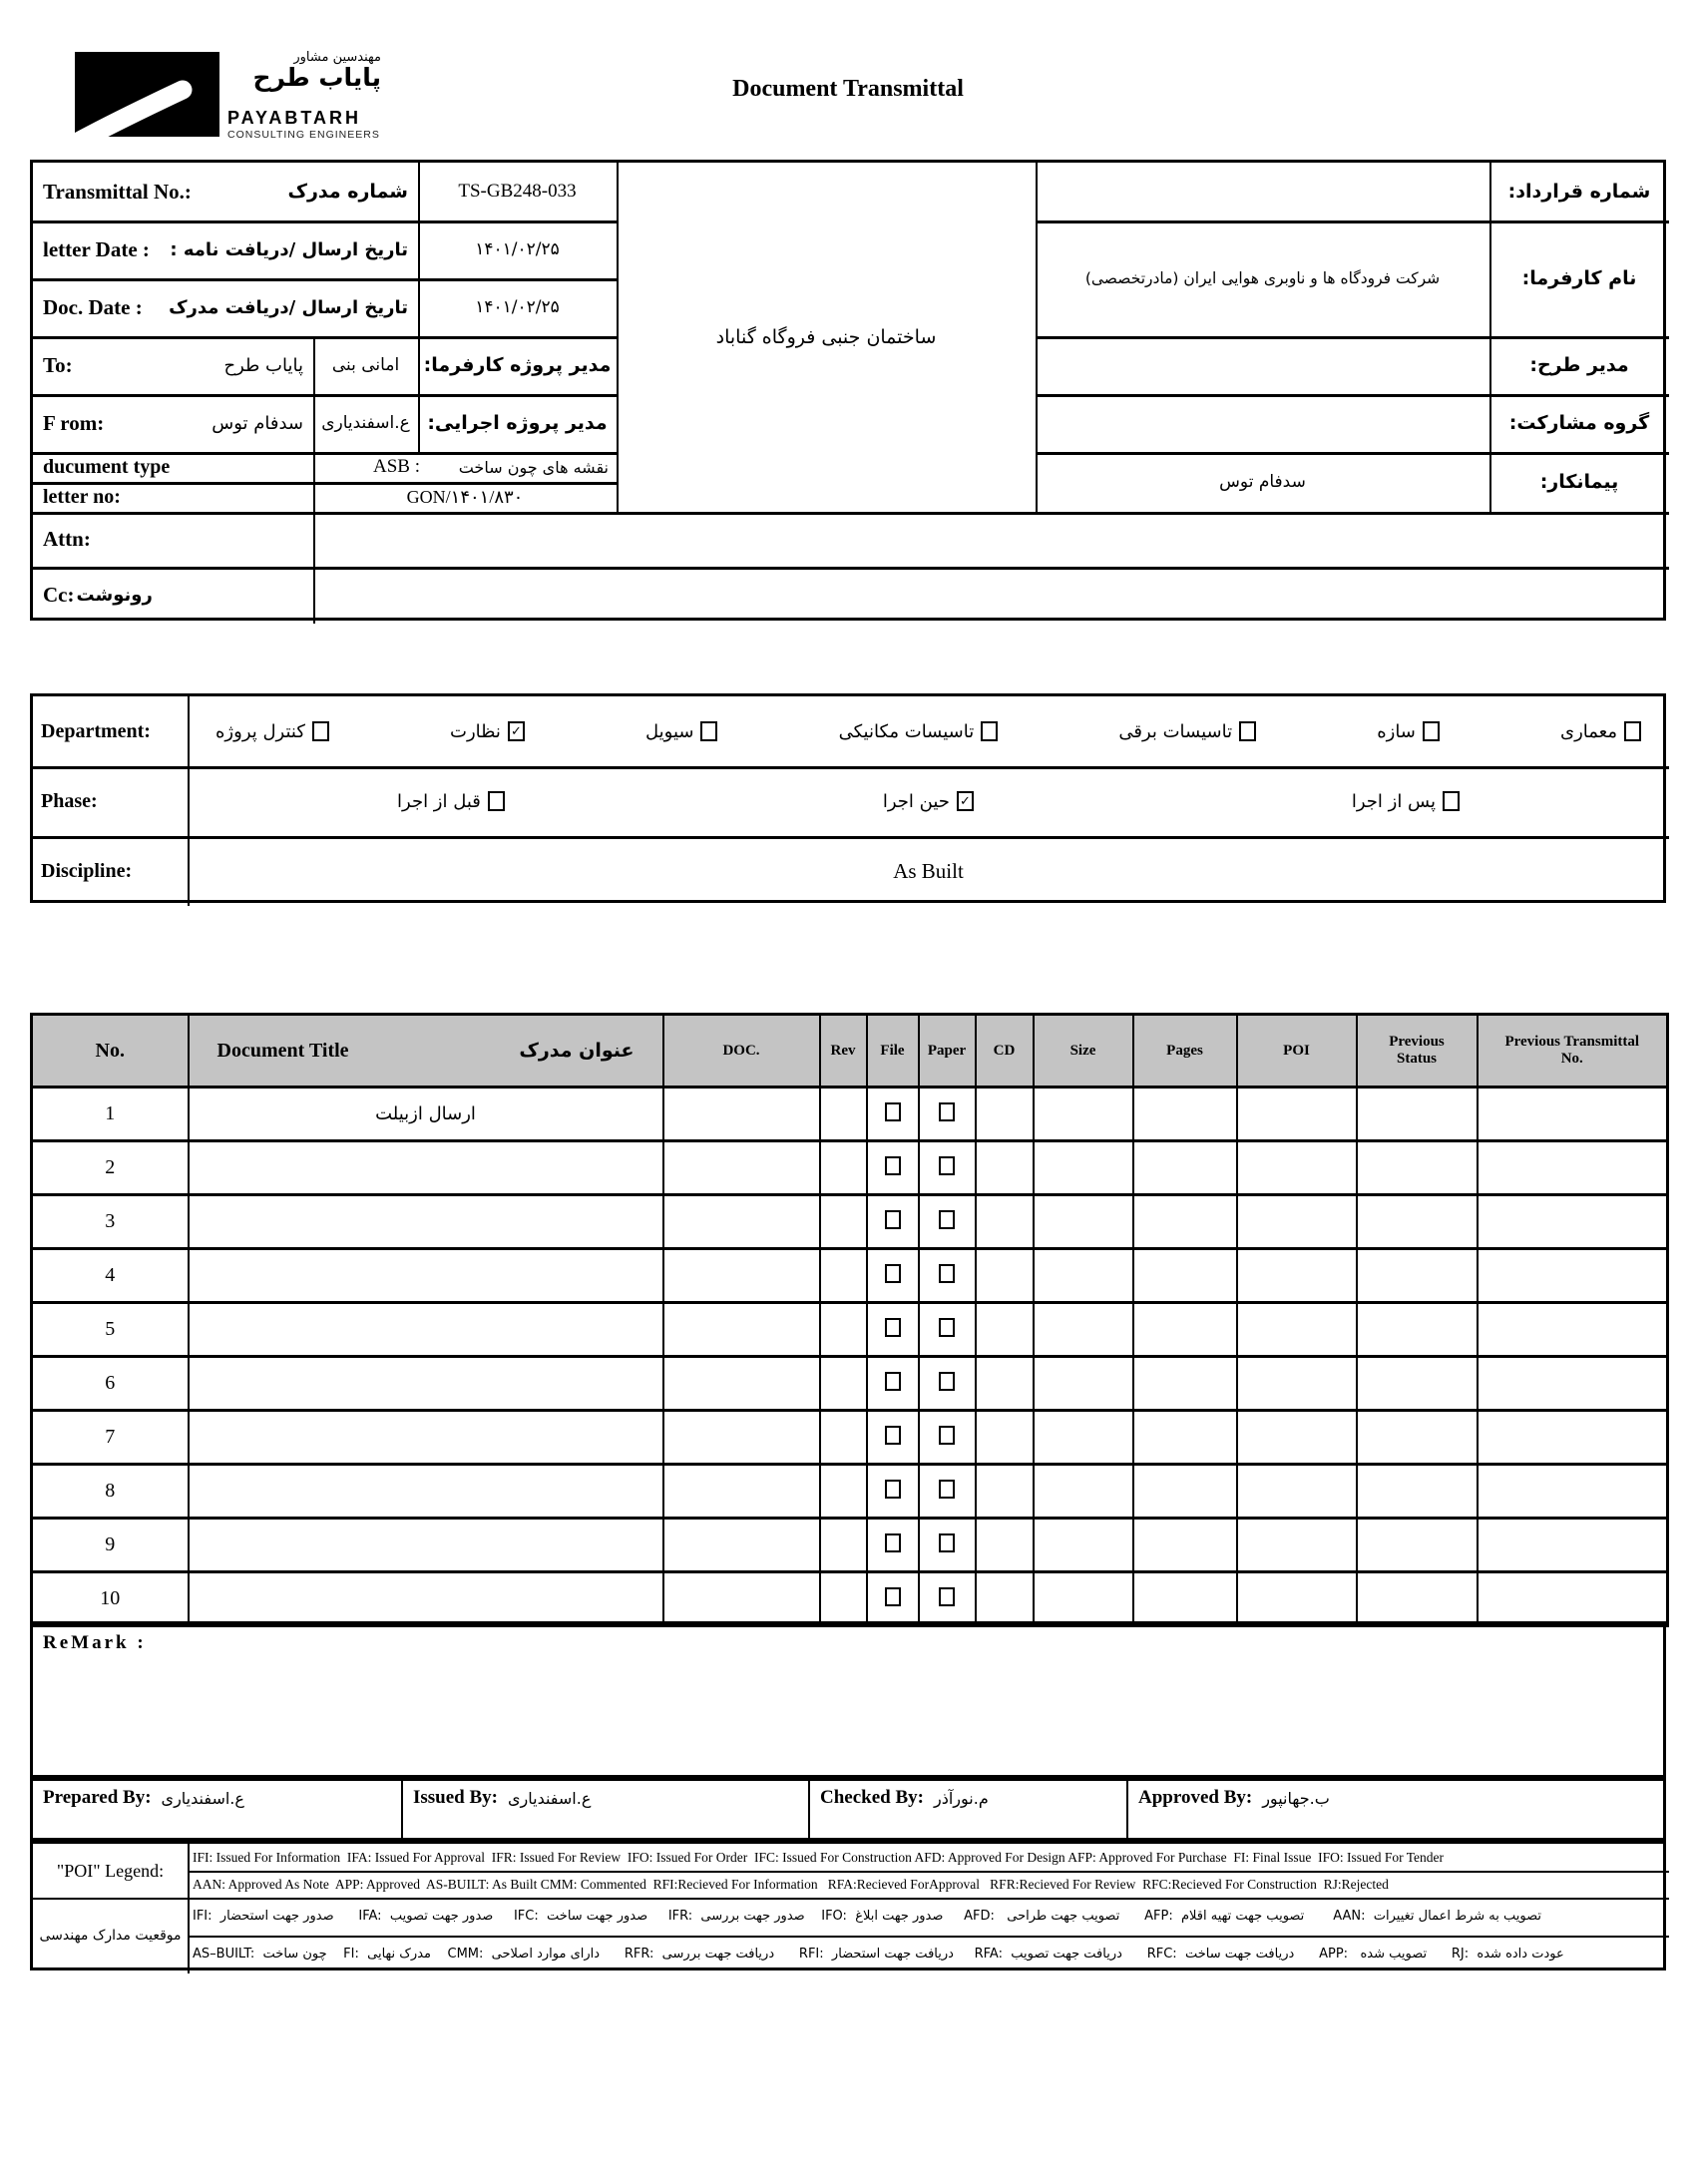 This screenshot has height=2184, width=1696. I want to click on document-type-value-fa: نقشه های چون ساخت, so click(533, 467).